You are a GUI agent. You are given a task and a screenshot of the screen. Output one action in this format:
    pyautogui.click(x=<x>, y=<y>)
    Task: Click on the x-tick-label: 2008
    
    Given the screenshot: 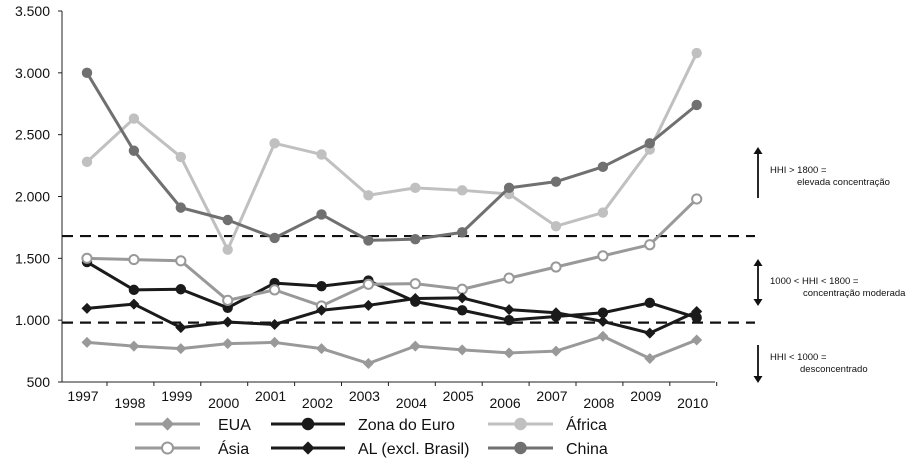 What is the action you would take?
    pyautogui.click(x=598, y=403)
    